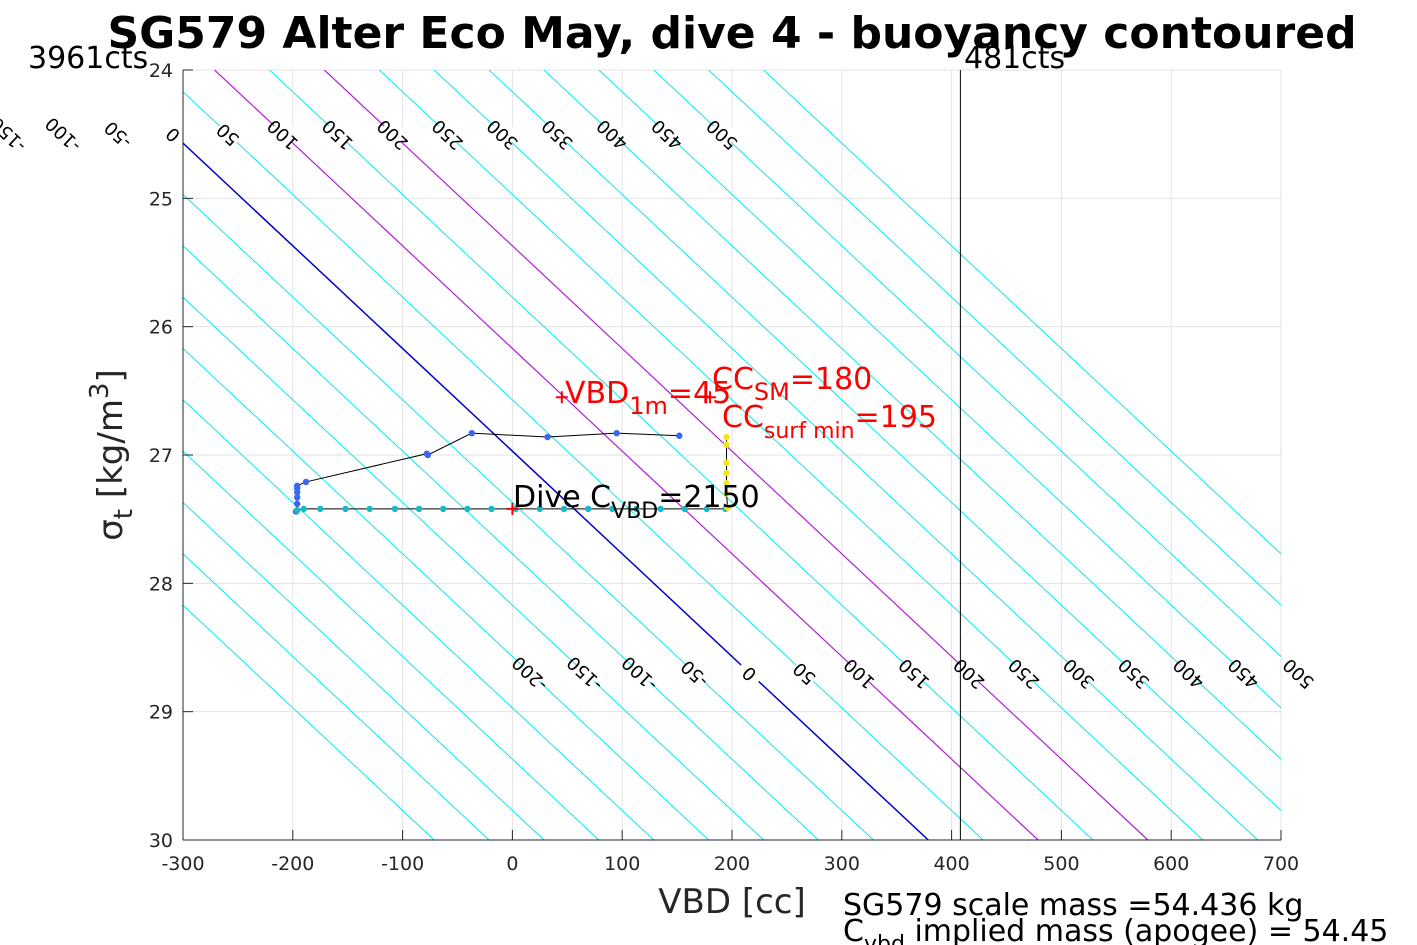 This screenshot has width=1417, height=945. What do you see at coordinates (636, 502) in the screenshot?
I see `annotation-divec: Dive CVBD=2150` at bounding box center [636, 502].